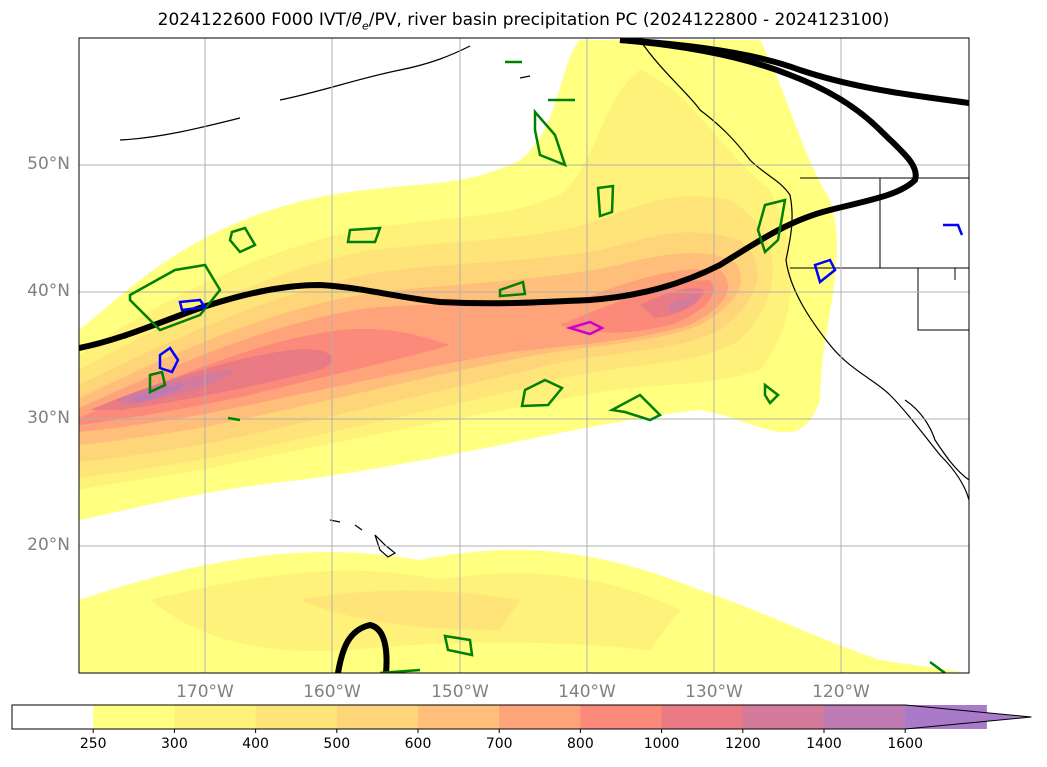 Image resolution: width=1047 pixels, height=767 pixels. I want to click on ivt-band-400-south, so click(410, 610).